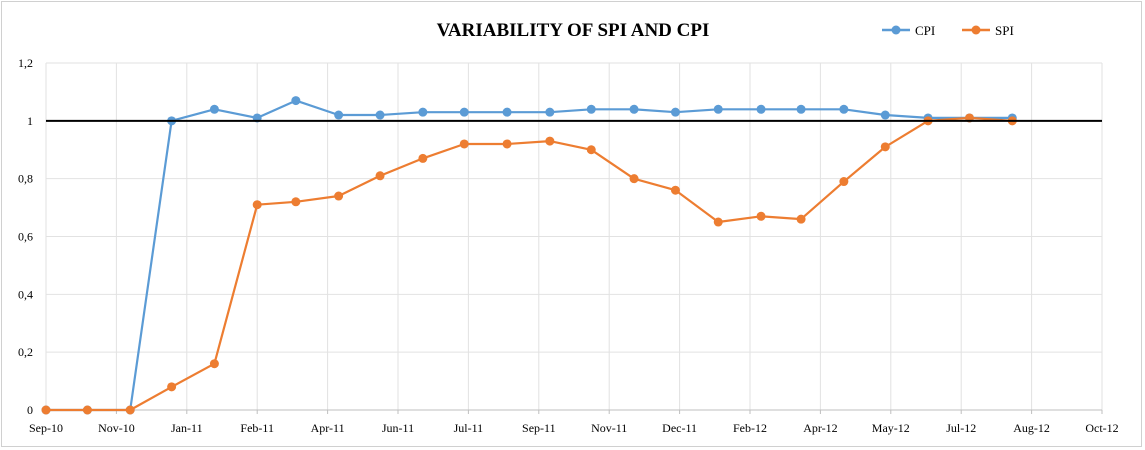  What do you see at coordinates (539, 428) in the screenshot?
I see `x-tick-label: Sep-11` at bounding box center [539, 428].